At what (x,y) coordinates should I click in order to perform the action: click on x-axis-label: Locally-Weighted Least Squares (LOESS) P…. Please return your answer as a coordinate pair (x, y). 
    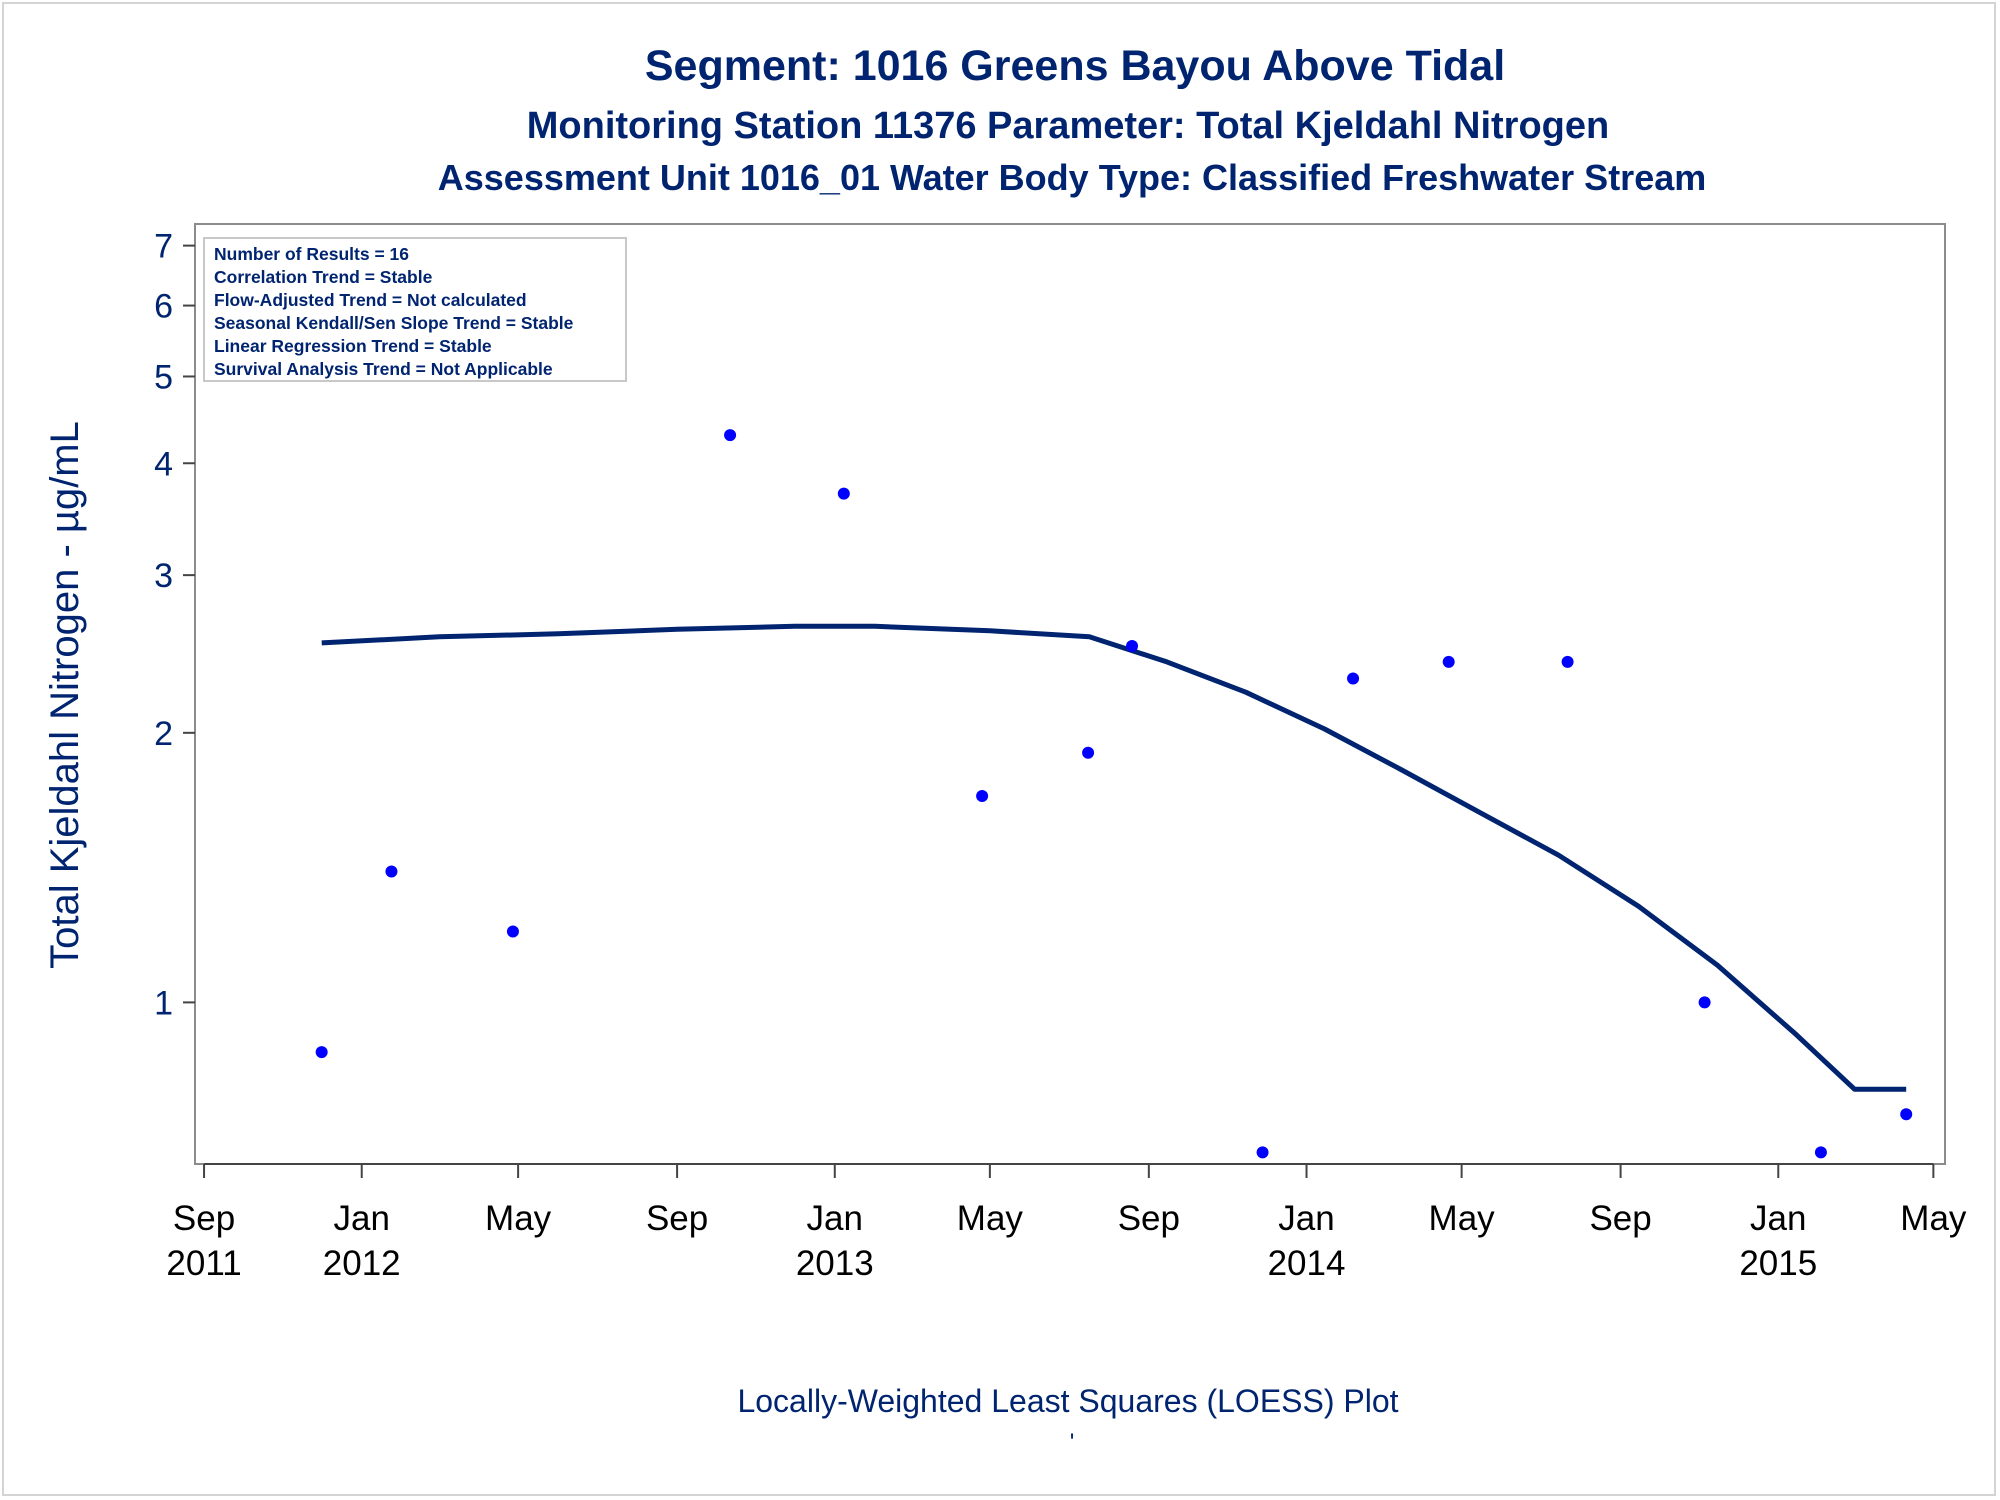
    Looking at the image, I should click on (1067, 1401).